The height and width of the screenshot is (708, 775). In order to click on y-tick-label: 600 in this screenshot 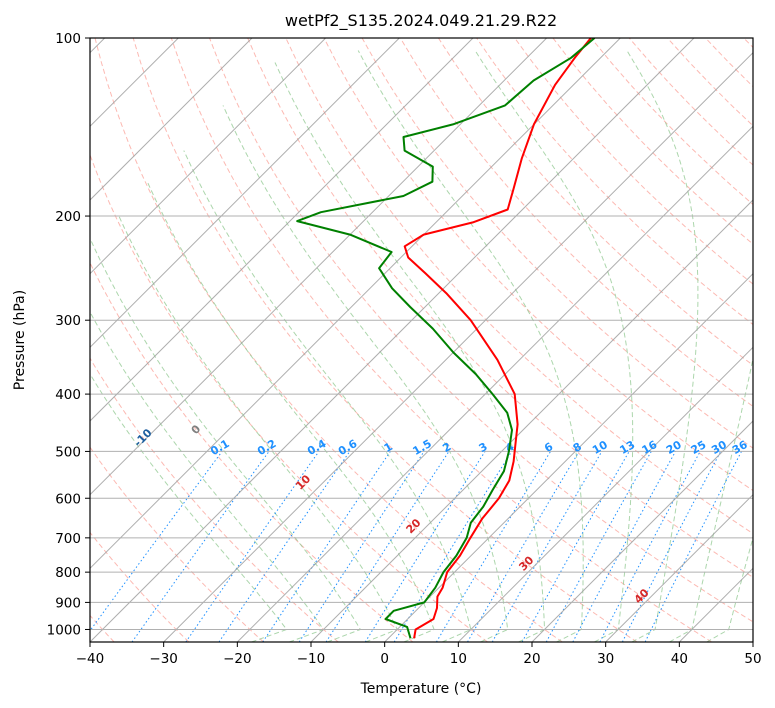, I will do `click(68, 499)`.